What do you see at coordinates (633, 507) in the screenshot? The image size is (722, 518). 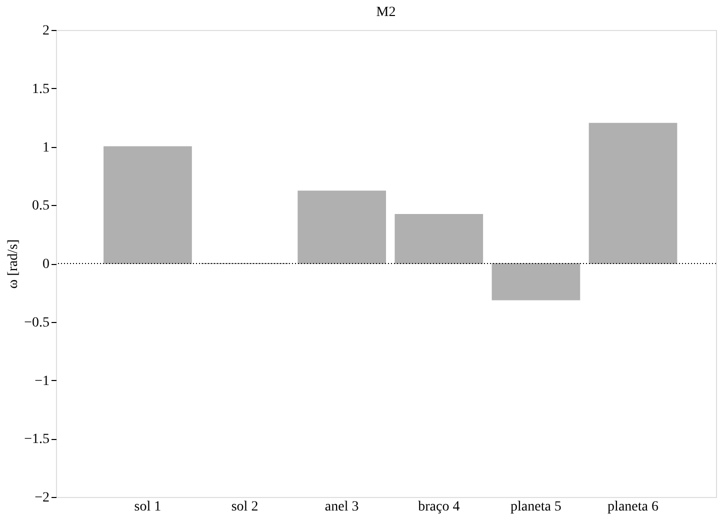 I see `x-tick-label: planeta 6` at bounding box center [633, 507].